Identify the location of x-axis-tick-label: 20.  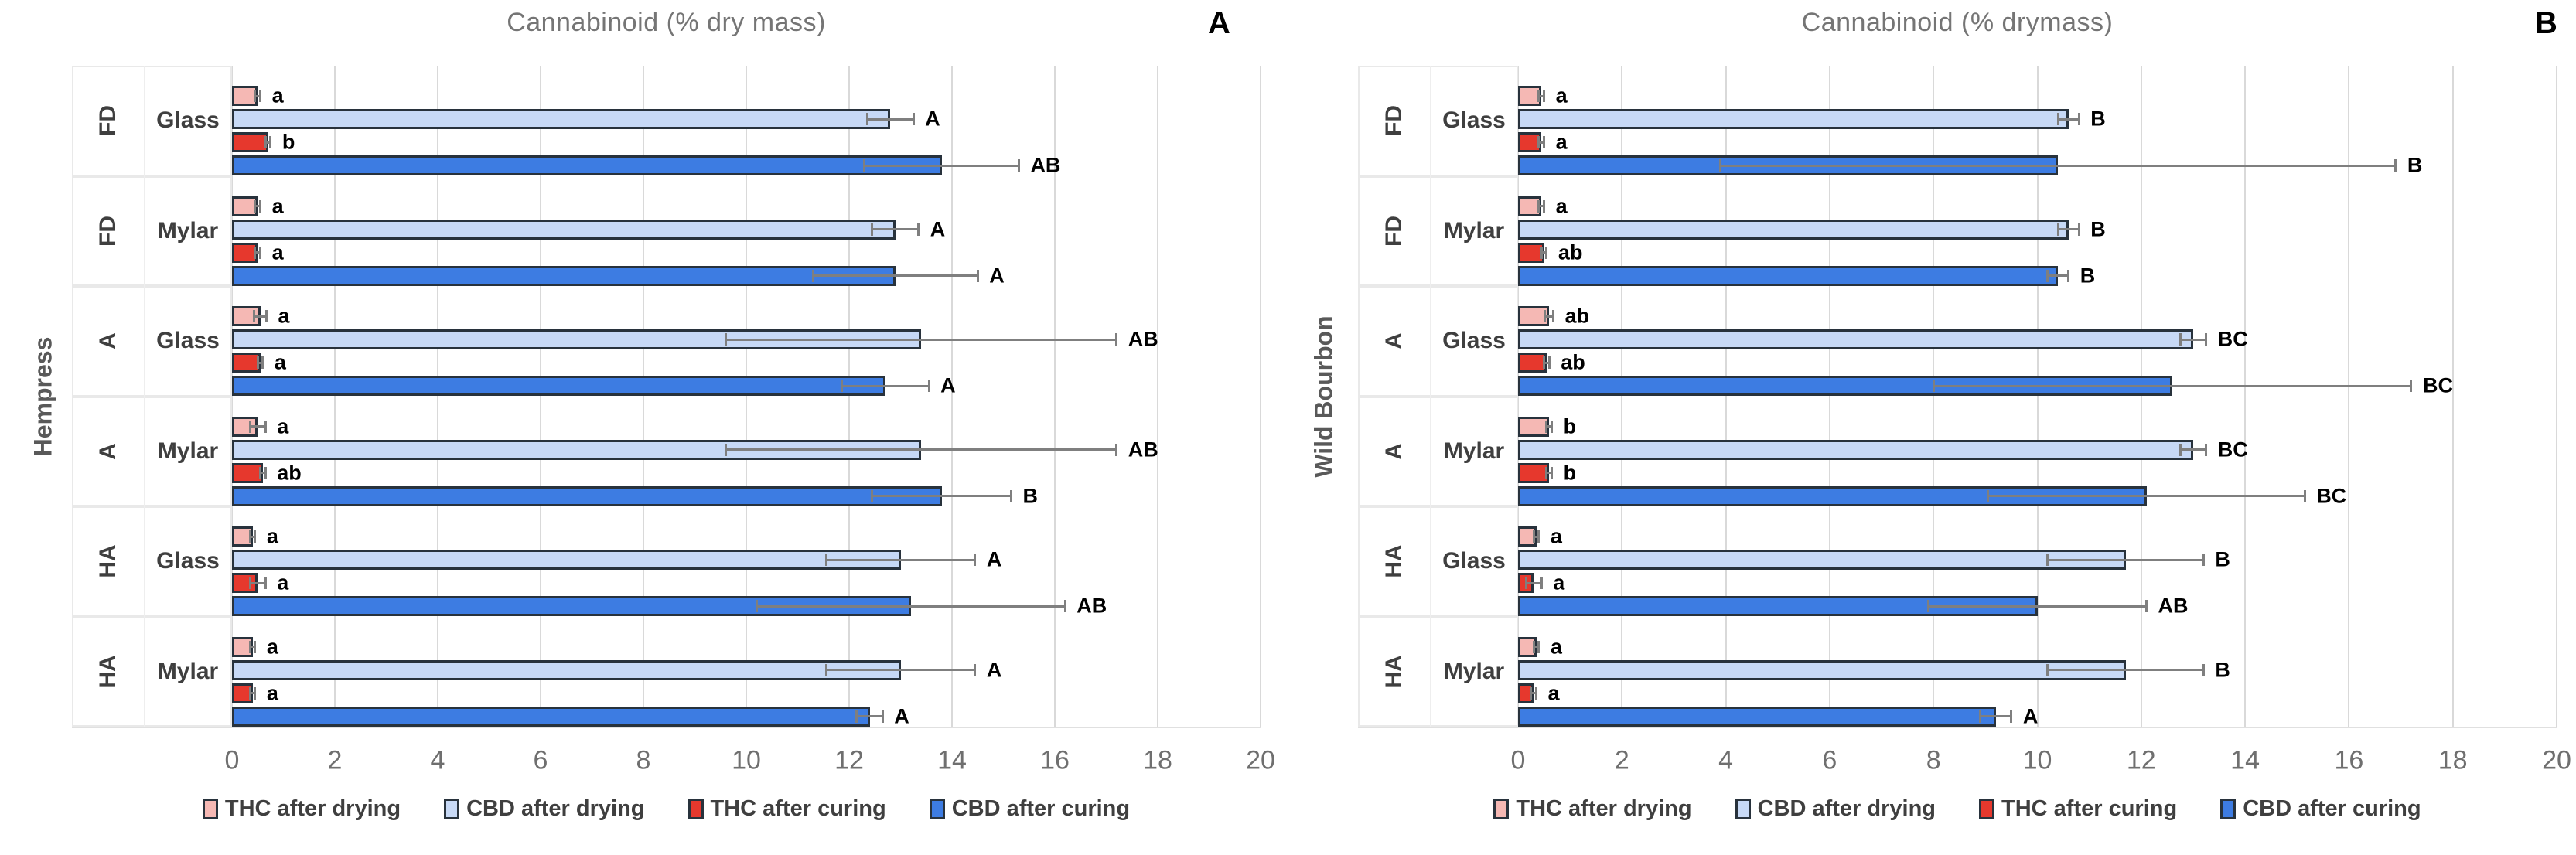
(2556, 760).